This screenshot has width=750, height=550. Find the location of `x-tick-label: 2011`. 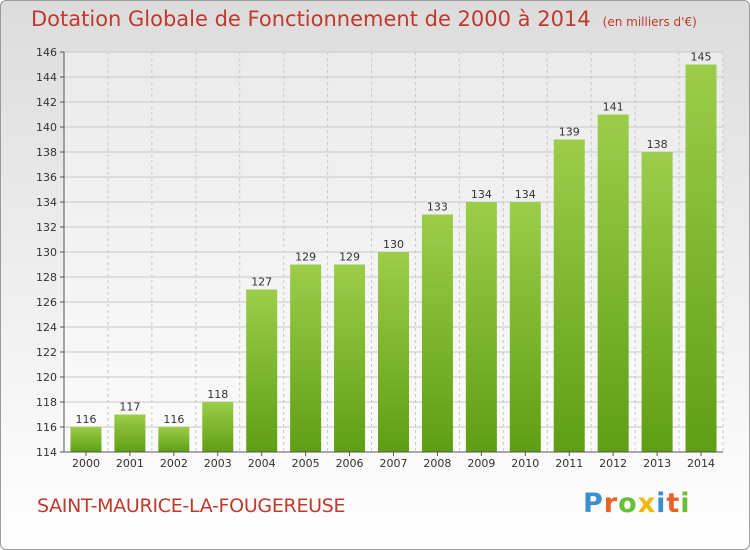

x-tick-label: 2011 is located at coordinates (569, 463).